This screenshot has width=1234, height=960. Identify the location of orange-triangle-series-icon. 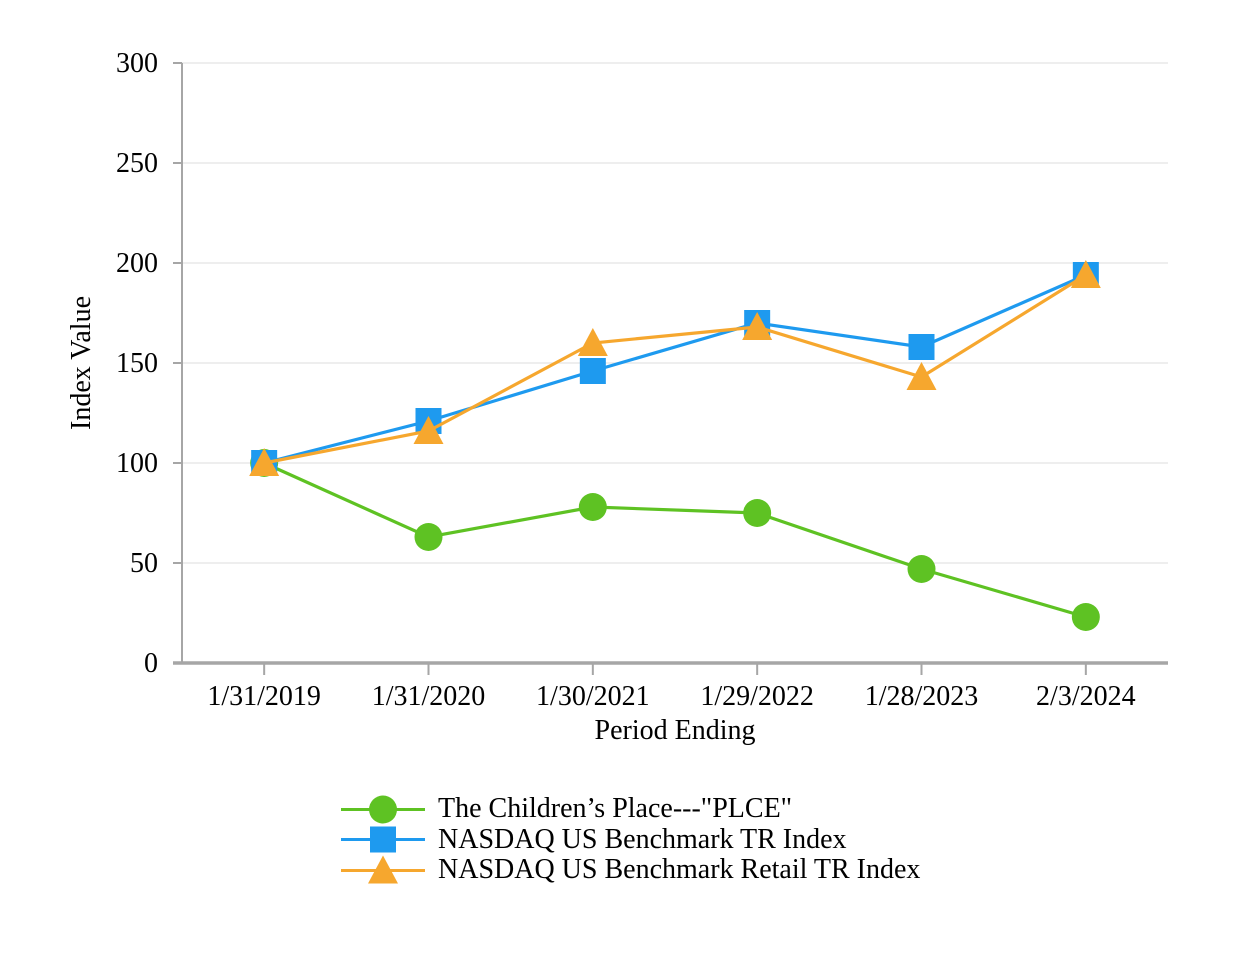
(383, 869).